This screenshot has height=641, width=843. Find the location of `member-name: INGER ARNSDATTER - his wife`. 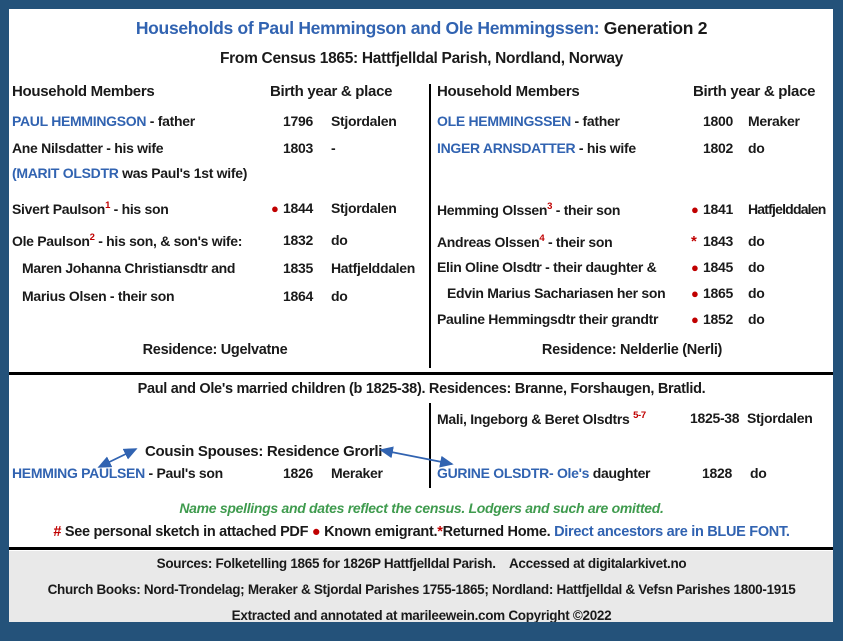

member-name: INGER ARNSDATTER - his wife is located at coordinates (536, 148).